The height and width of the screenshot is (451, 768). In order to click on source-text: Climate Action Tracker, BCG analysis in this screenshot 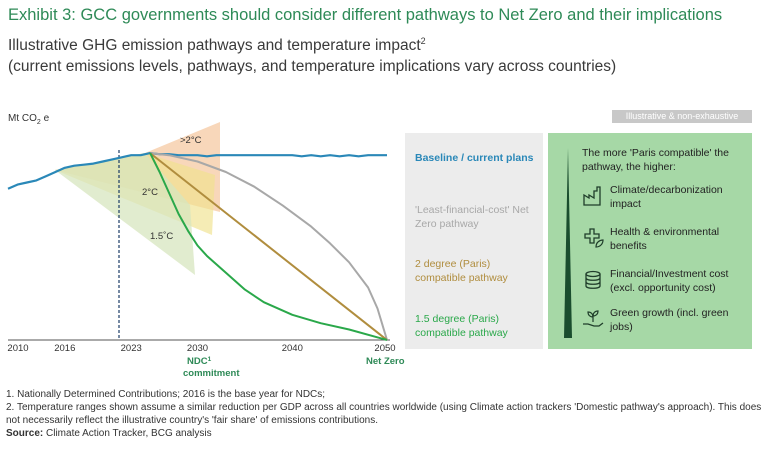, I will do `click(127, 433)`.